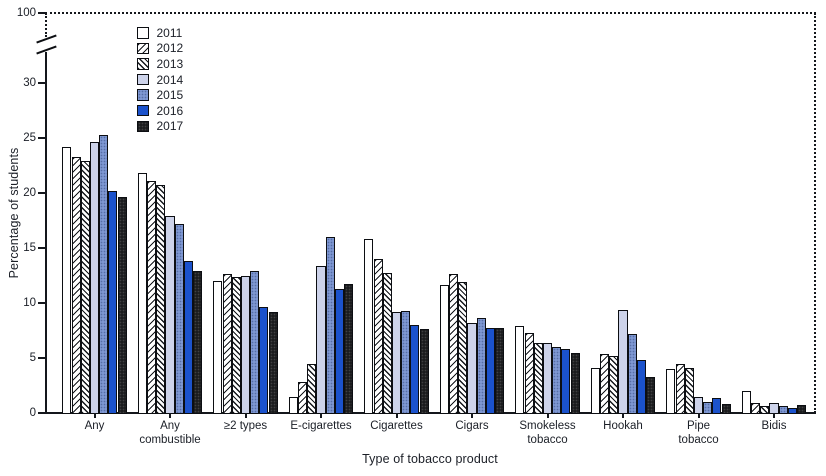 This screenshot has height=476, width=826. I want to click on y-tick-label: 10, so click(29, 303).